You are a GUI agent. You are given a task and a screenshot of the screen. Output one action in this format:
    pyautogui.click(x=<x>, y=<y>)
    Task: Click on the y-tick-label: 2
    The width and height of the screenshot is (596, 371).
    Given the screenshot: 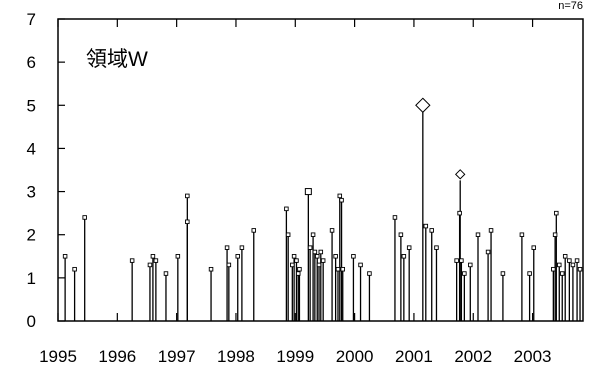 What is the action you would take?
    pyautogui.click(x=31, y=235)
    